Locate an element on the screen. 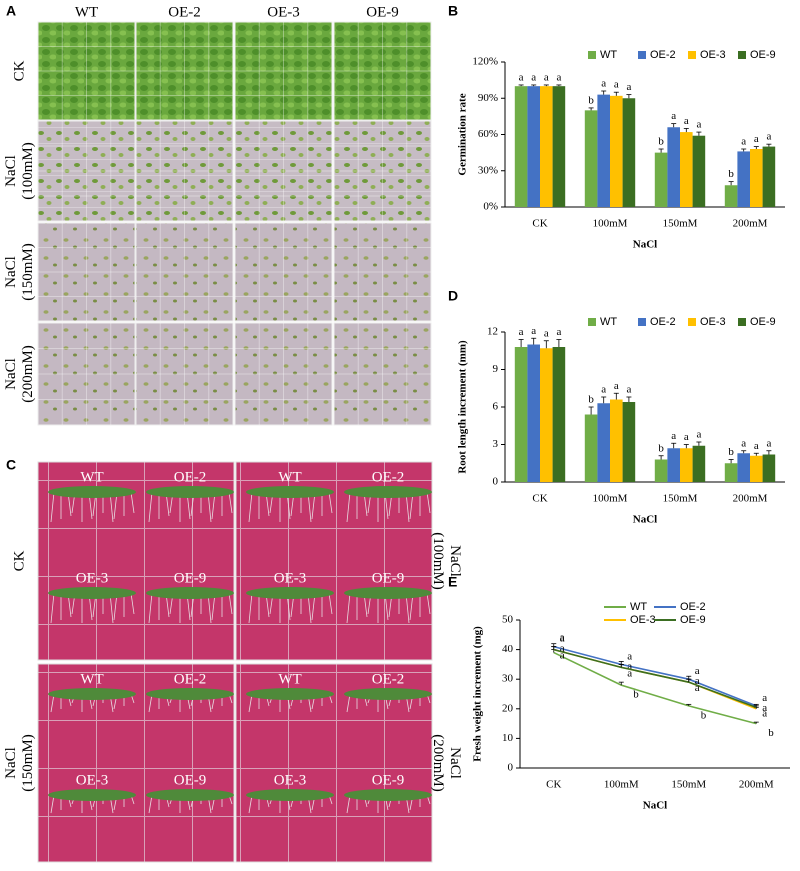  panel-label: E is located at coordinates (452, 582).